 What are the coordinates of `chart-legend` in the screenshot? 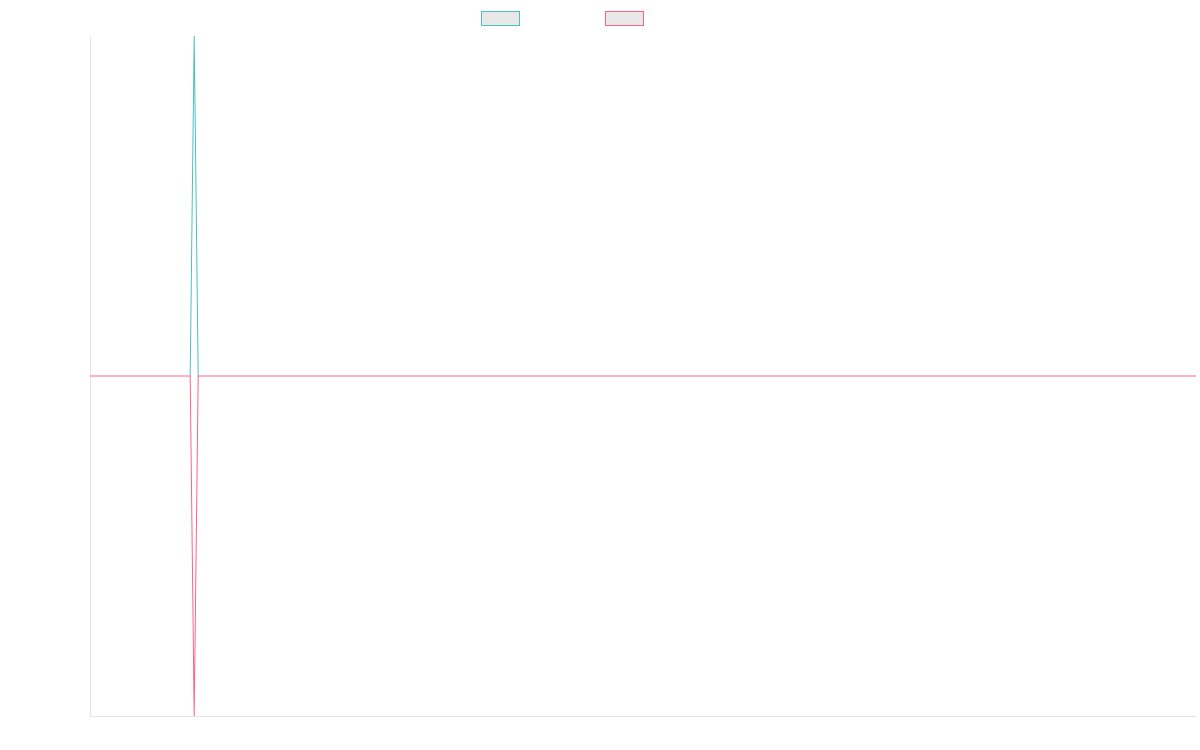 It's located at (600, 17).